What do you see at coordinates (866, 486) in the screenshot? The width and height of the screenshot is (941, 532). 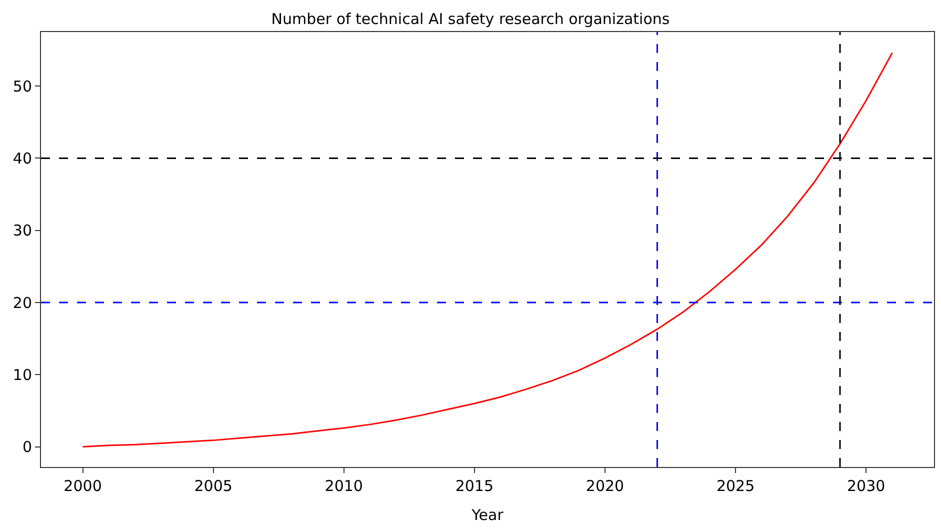 I see `x-tick-label: 2030` at bounding box center [866, 486].